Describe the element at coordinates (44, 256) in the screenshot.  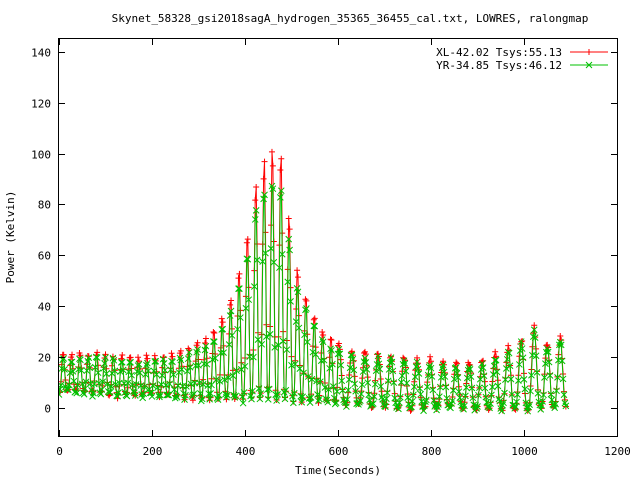
I see `y-tick-label: 60` at that location.